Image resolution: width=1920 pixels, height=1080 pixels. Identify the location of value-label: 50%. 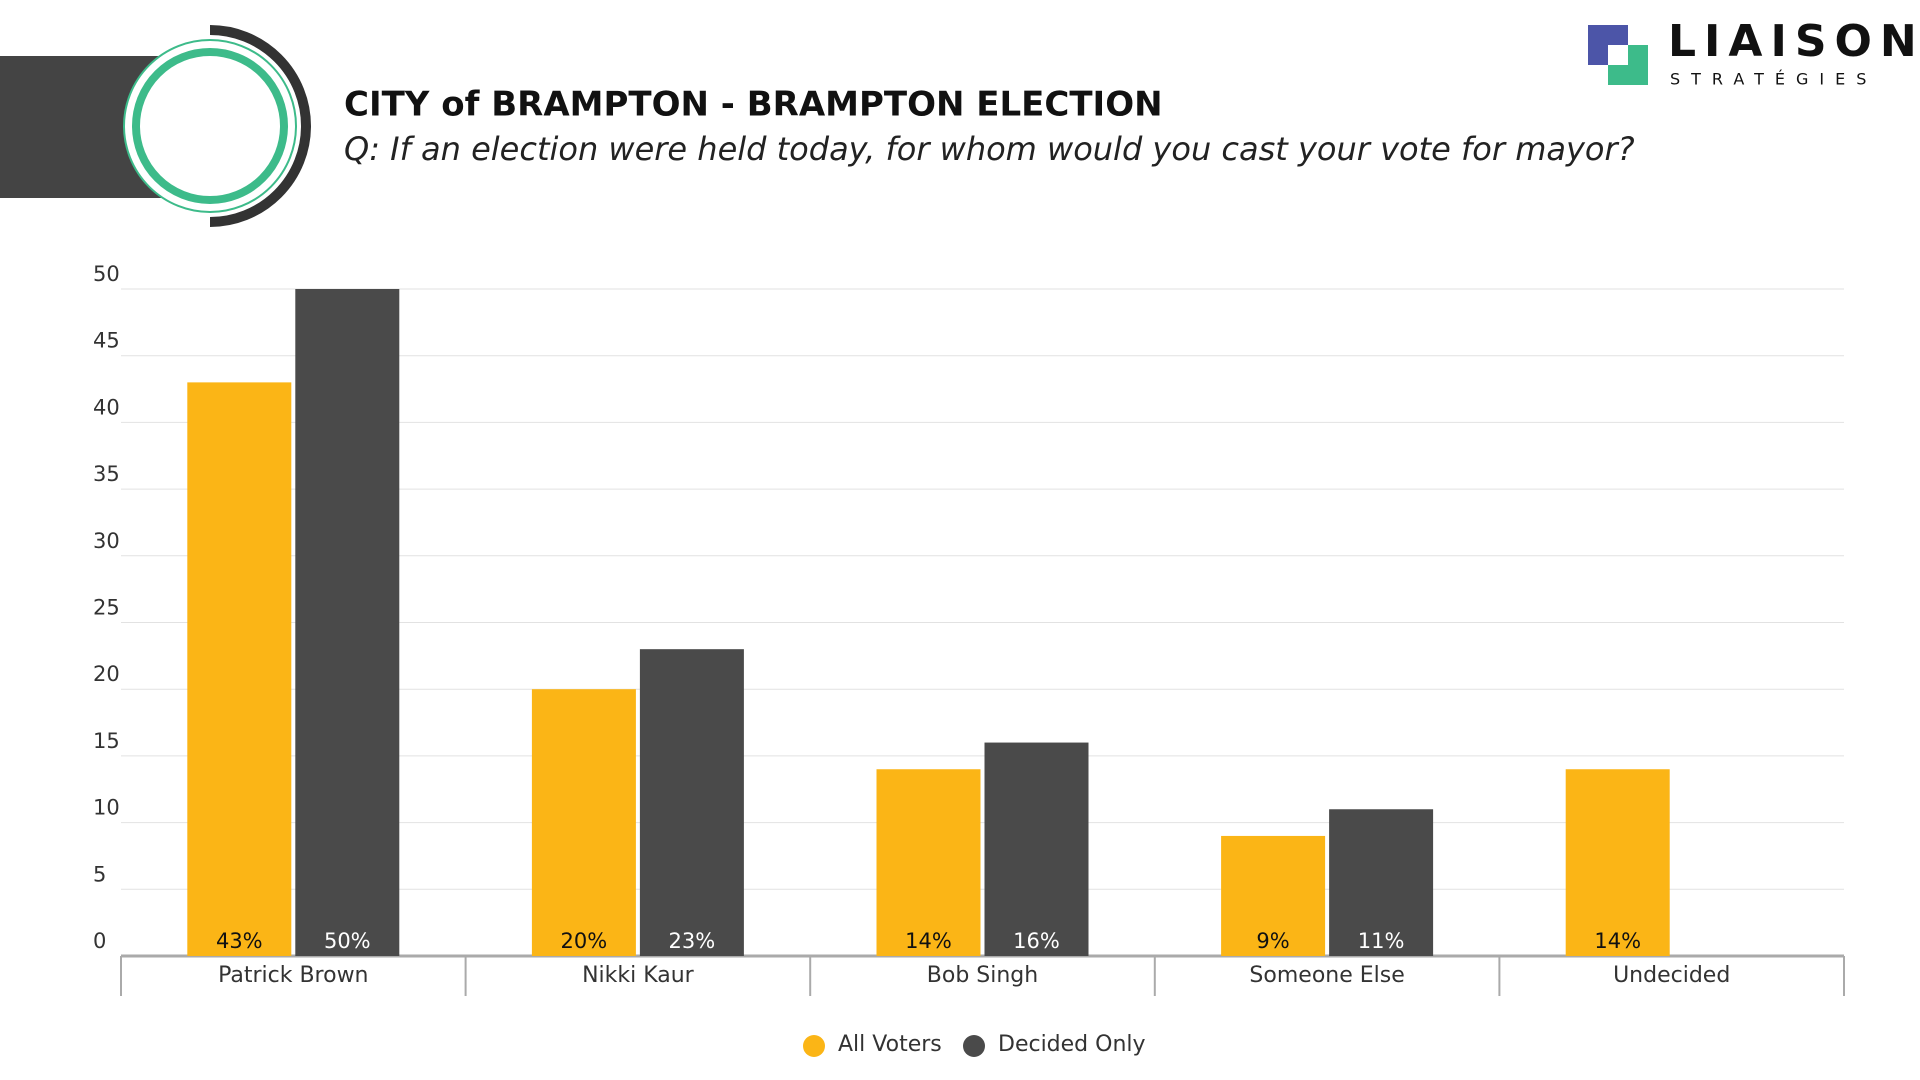
(347, 941).